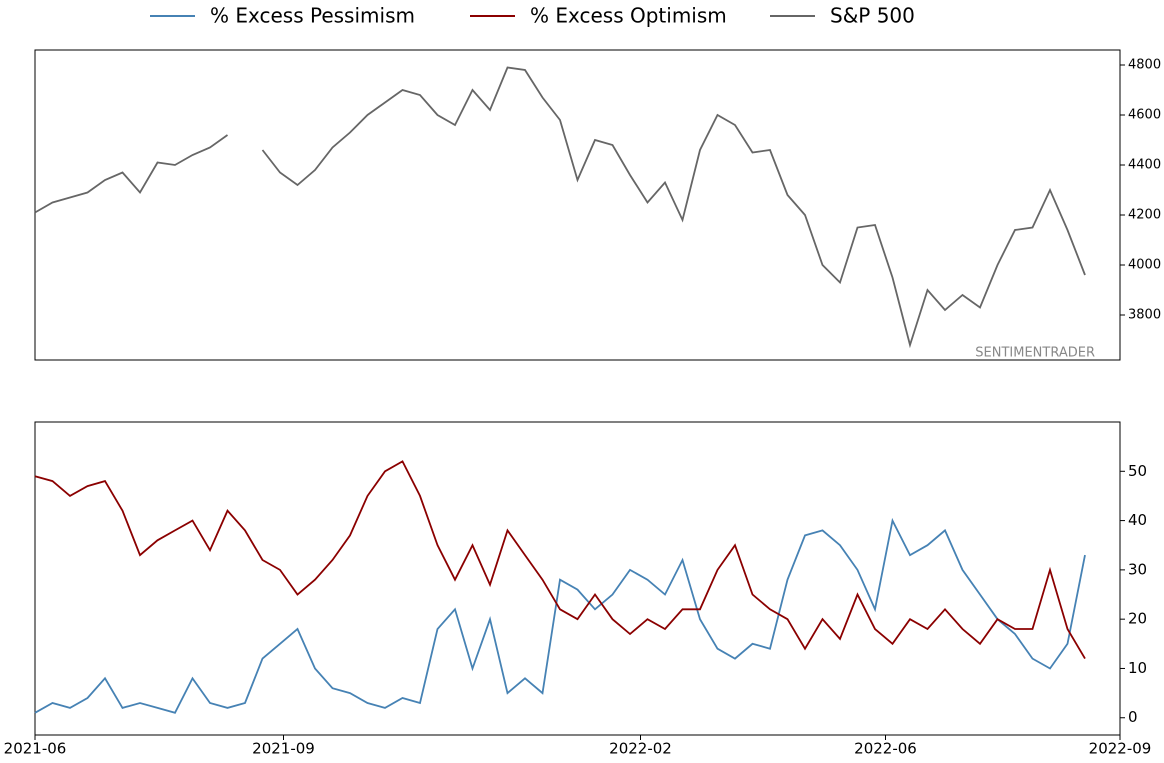 The image size is (1164, 763). What do you see at coordinates (1144, 165) in the screenshot?
I see `y-tick-label: 4400` at bounding box center [1144, 165].